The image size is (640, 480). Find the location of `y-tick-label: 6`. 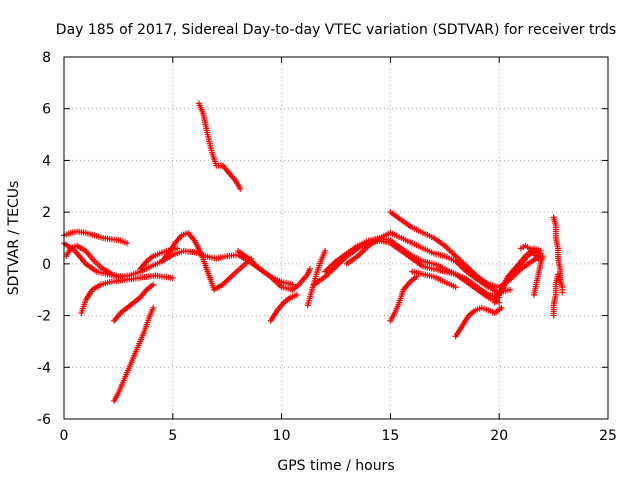

y-tick-label: 6 is located at coordinates (46, 110).